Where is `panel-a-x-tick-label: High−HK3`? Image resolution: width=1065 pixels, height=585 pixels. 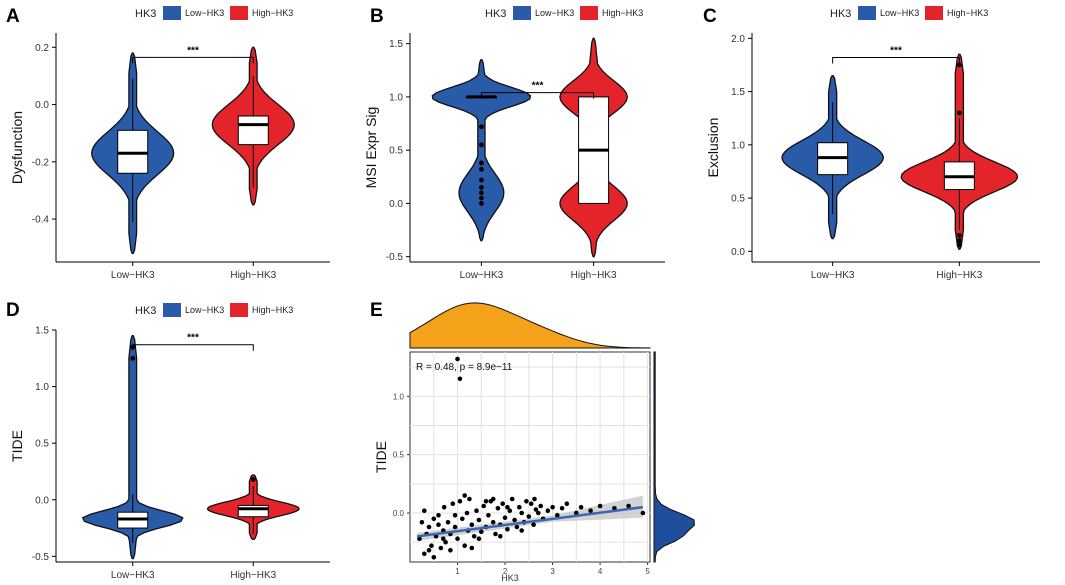 panel-a-x-tick-label: High−HK3 is located at coordinates (253, 275).